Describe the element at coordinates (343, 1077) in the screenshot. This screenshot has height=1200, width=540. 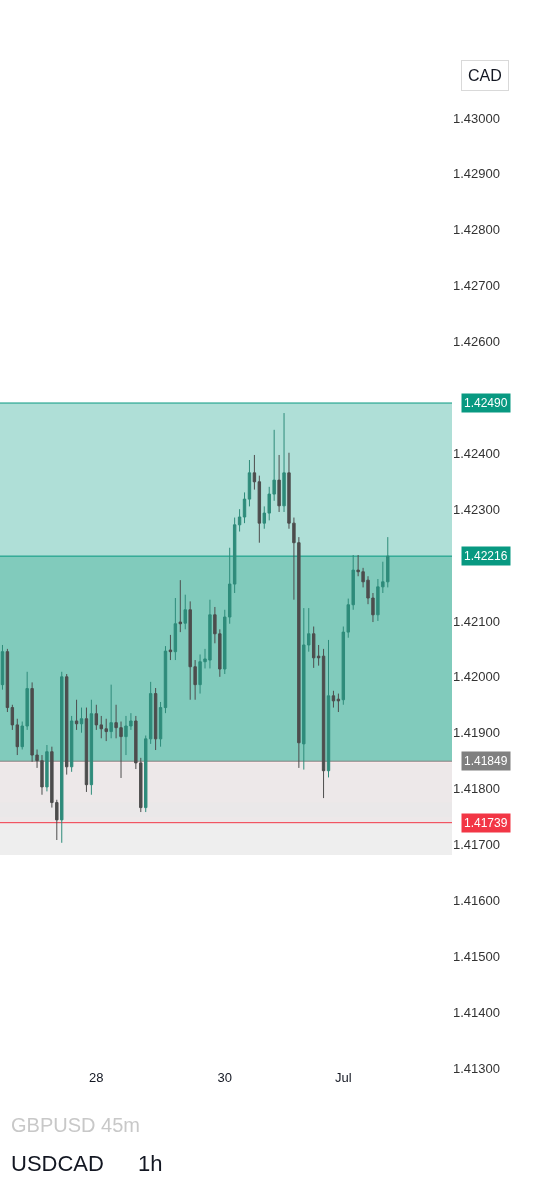
I see `x-tick-label: Jul` at that location.